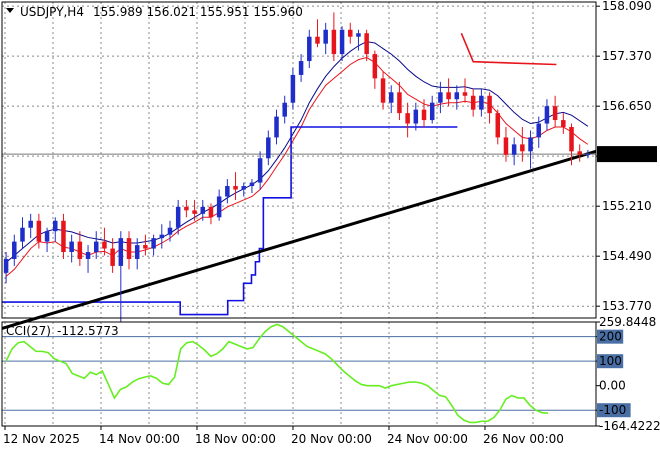 The width and height of the screenshot is (660, 450). I want to click on time-tick-label: 18 Nov 00:00, so click(235, 439).